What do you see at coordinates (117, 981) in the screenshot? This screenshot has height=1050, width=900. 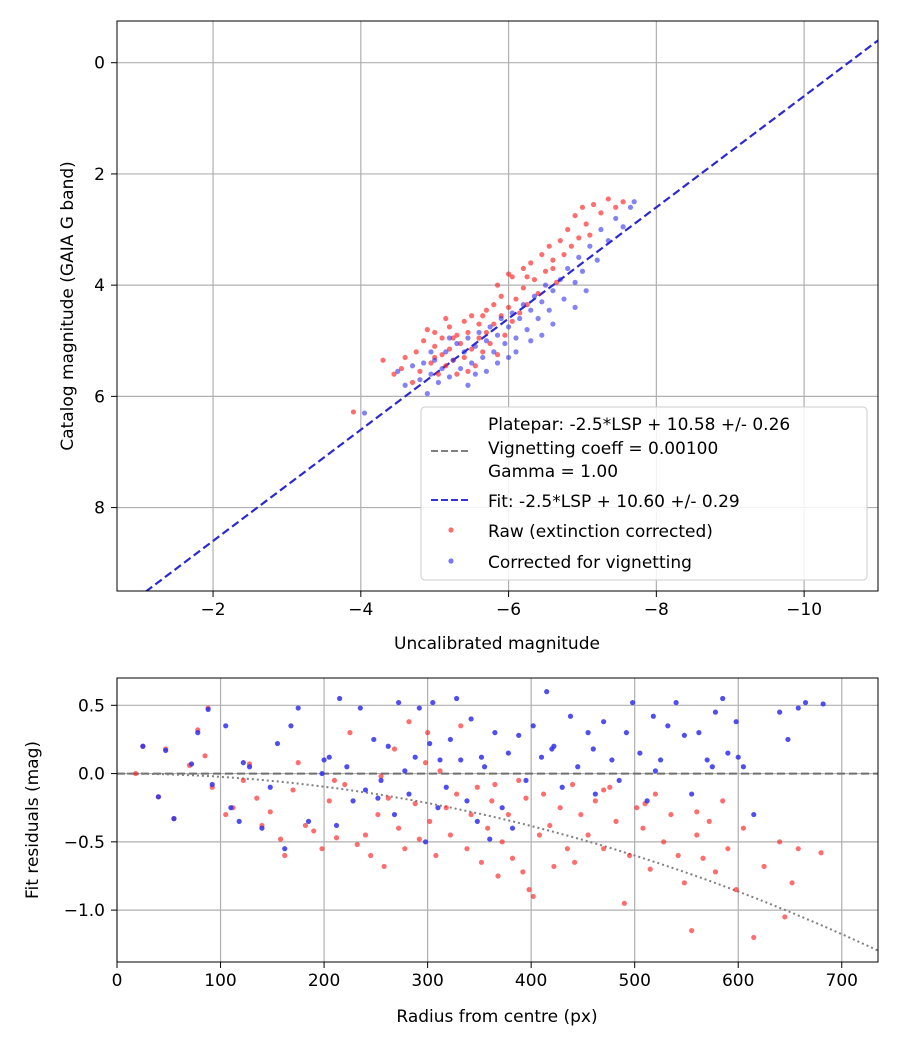 I see `resid-xtick-label: 0` at bounding box center [117, 981].